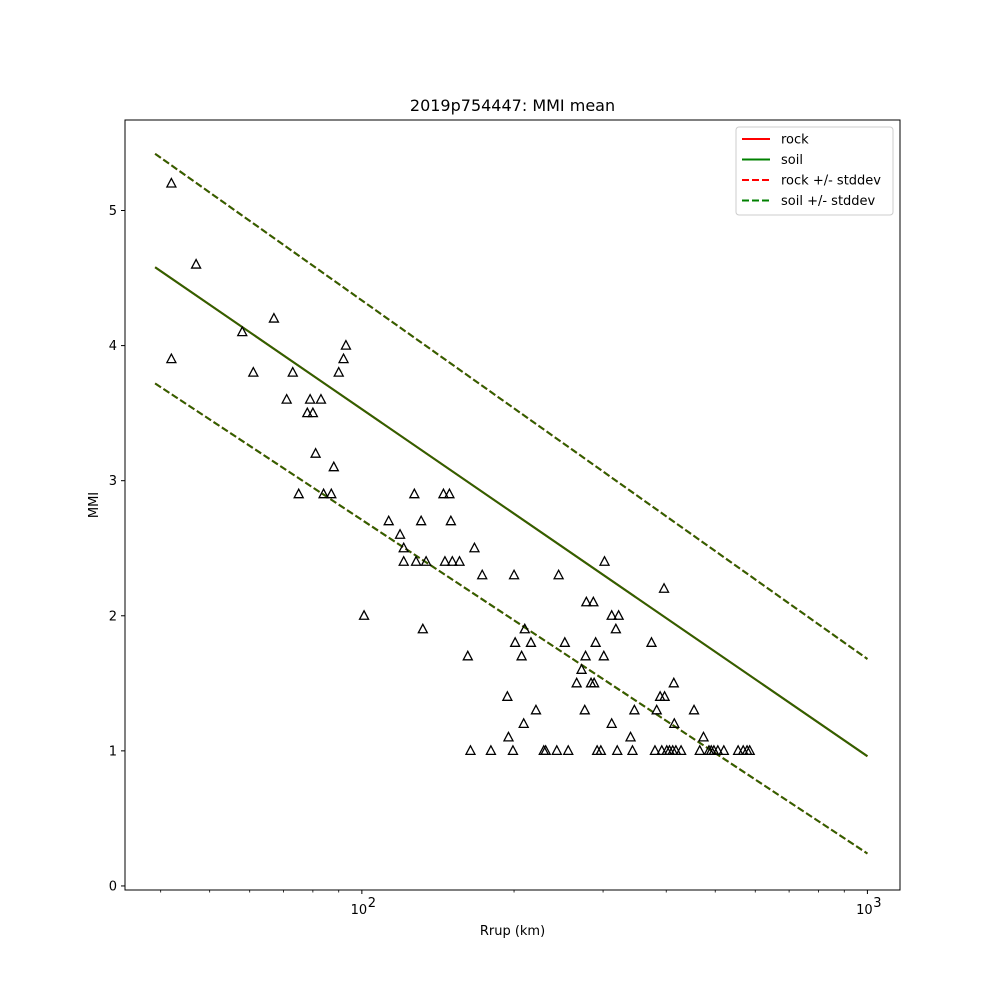  I want to click on y-tick-label: 0, so click(113, 886).